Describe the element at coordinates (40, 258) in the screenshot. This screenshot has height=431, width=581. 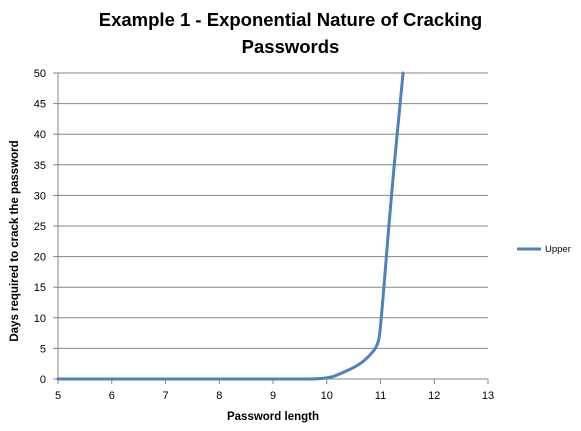
I see `y-tick-label: 20` at that location.